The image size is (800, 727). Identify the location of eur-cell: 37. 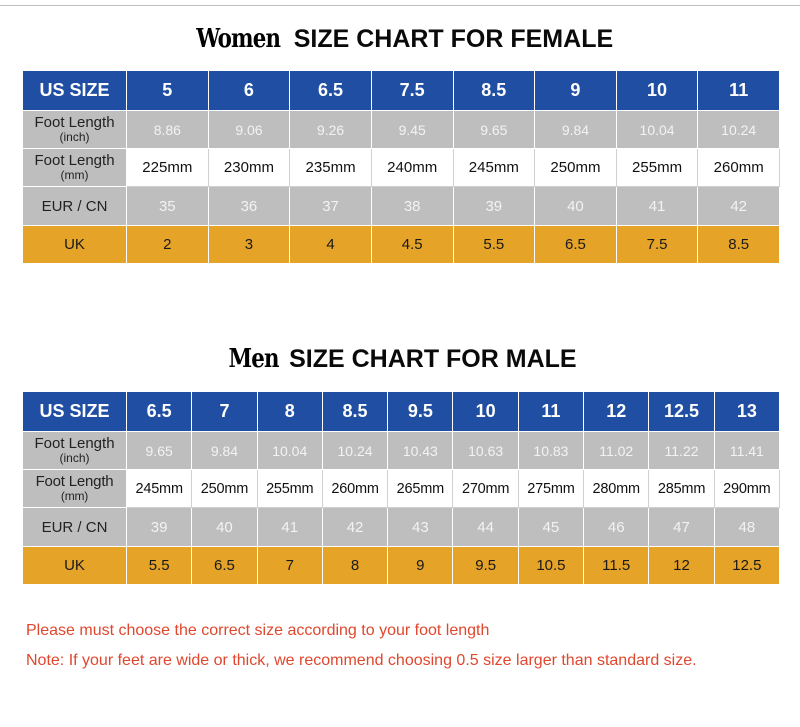
(330, 206).